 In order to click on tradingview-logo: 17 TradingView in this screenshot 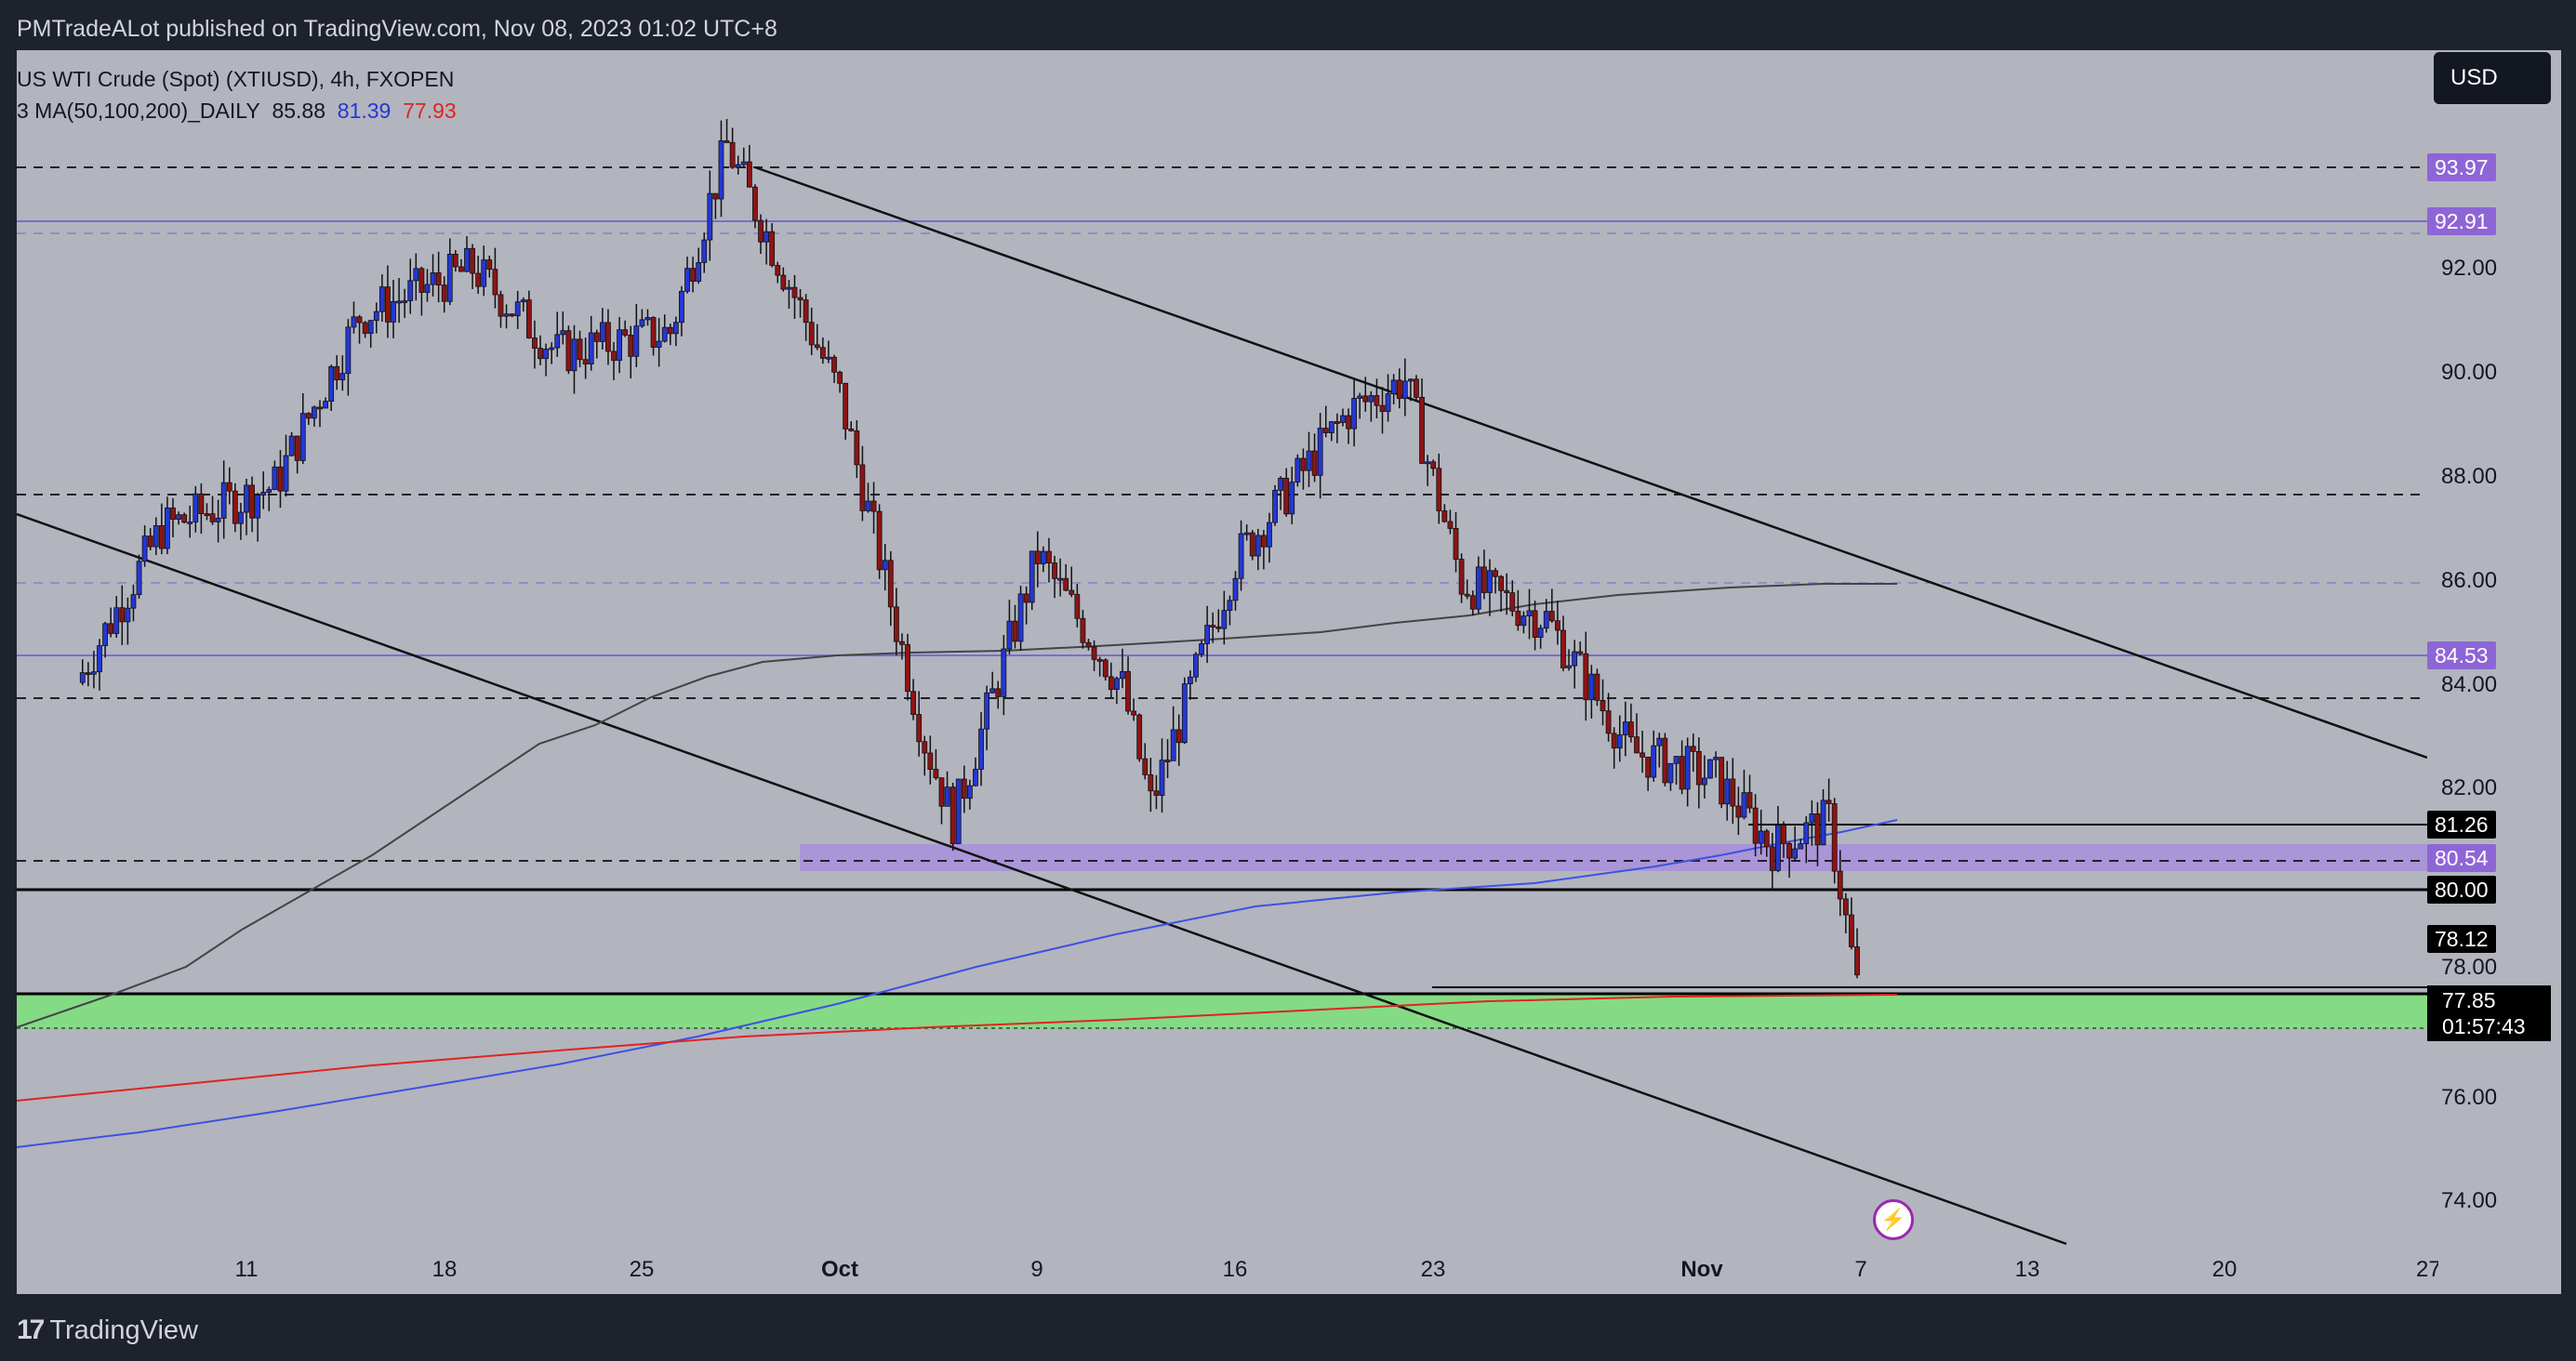, I will do `click(107, 1330)`.